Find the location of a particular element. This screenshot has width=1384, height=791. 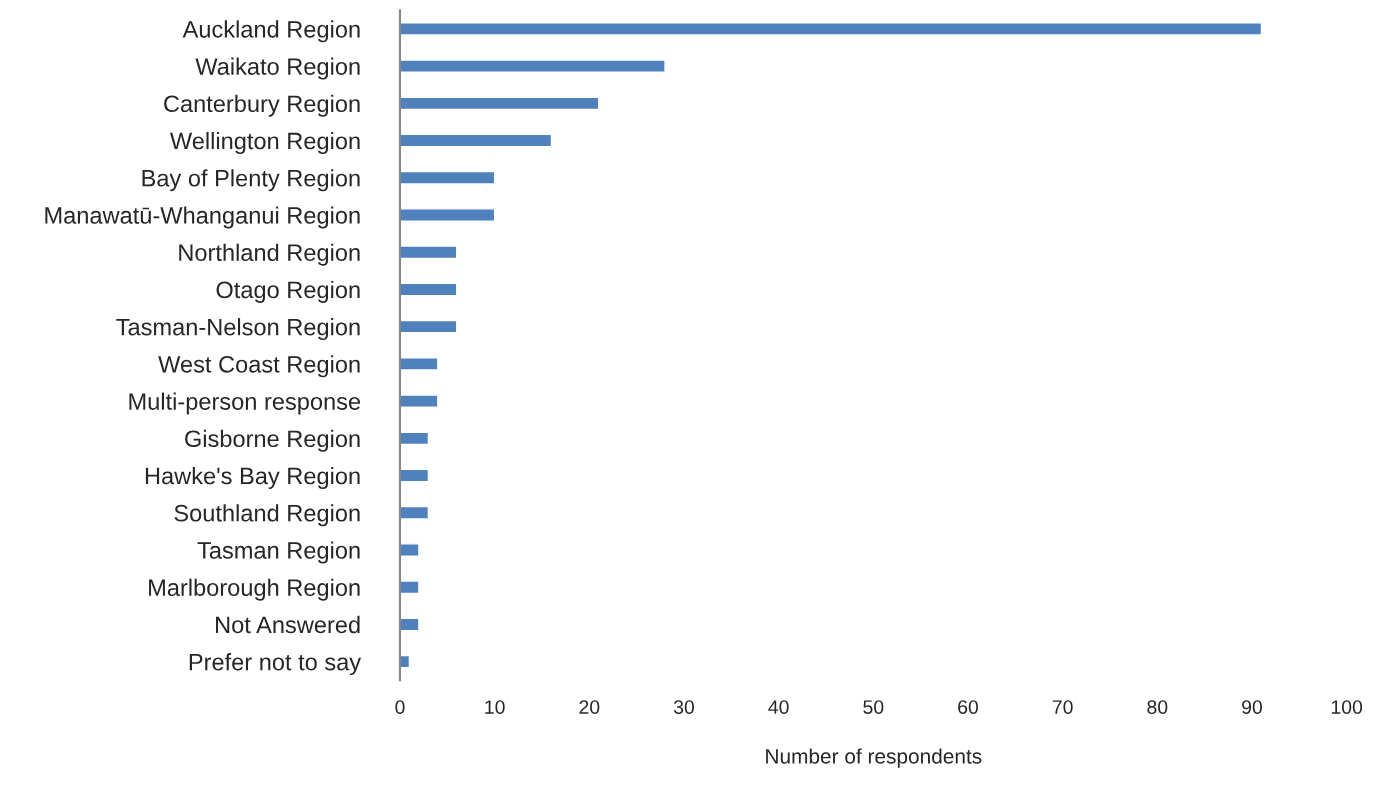

x-tick-label: 100 is located at coordinates (1347, 707).